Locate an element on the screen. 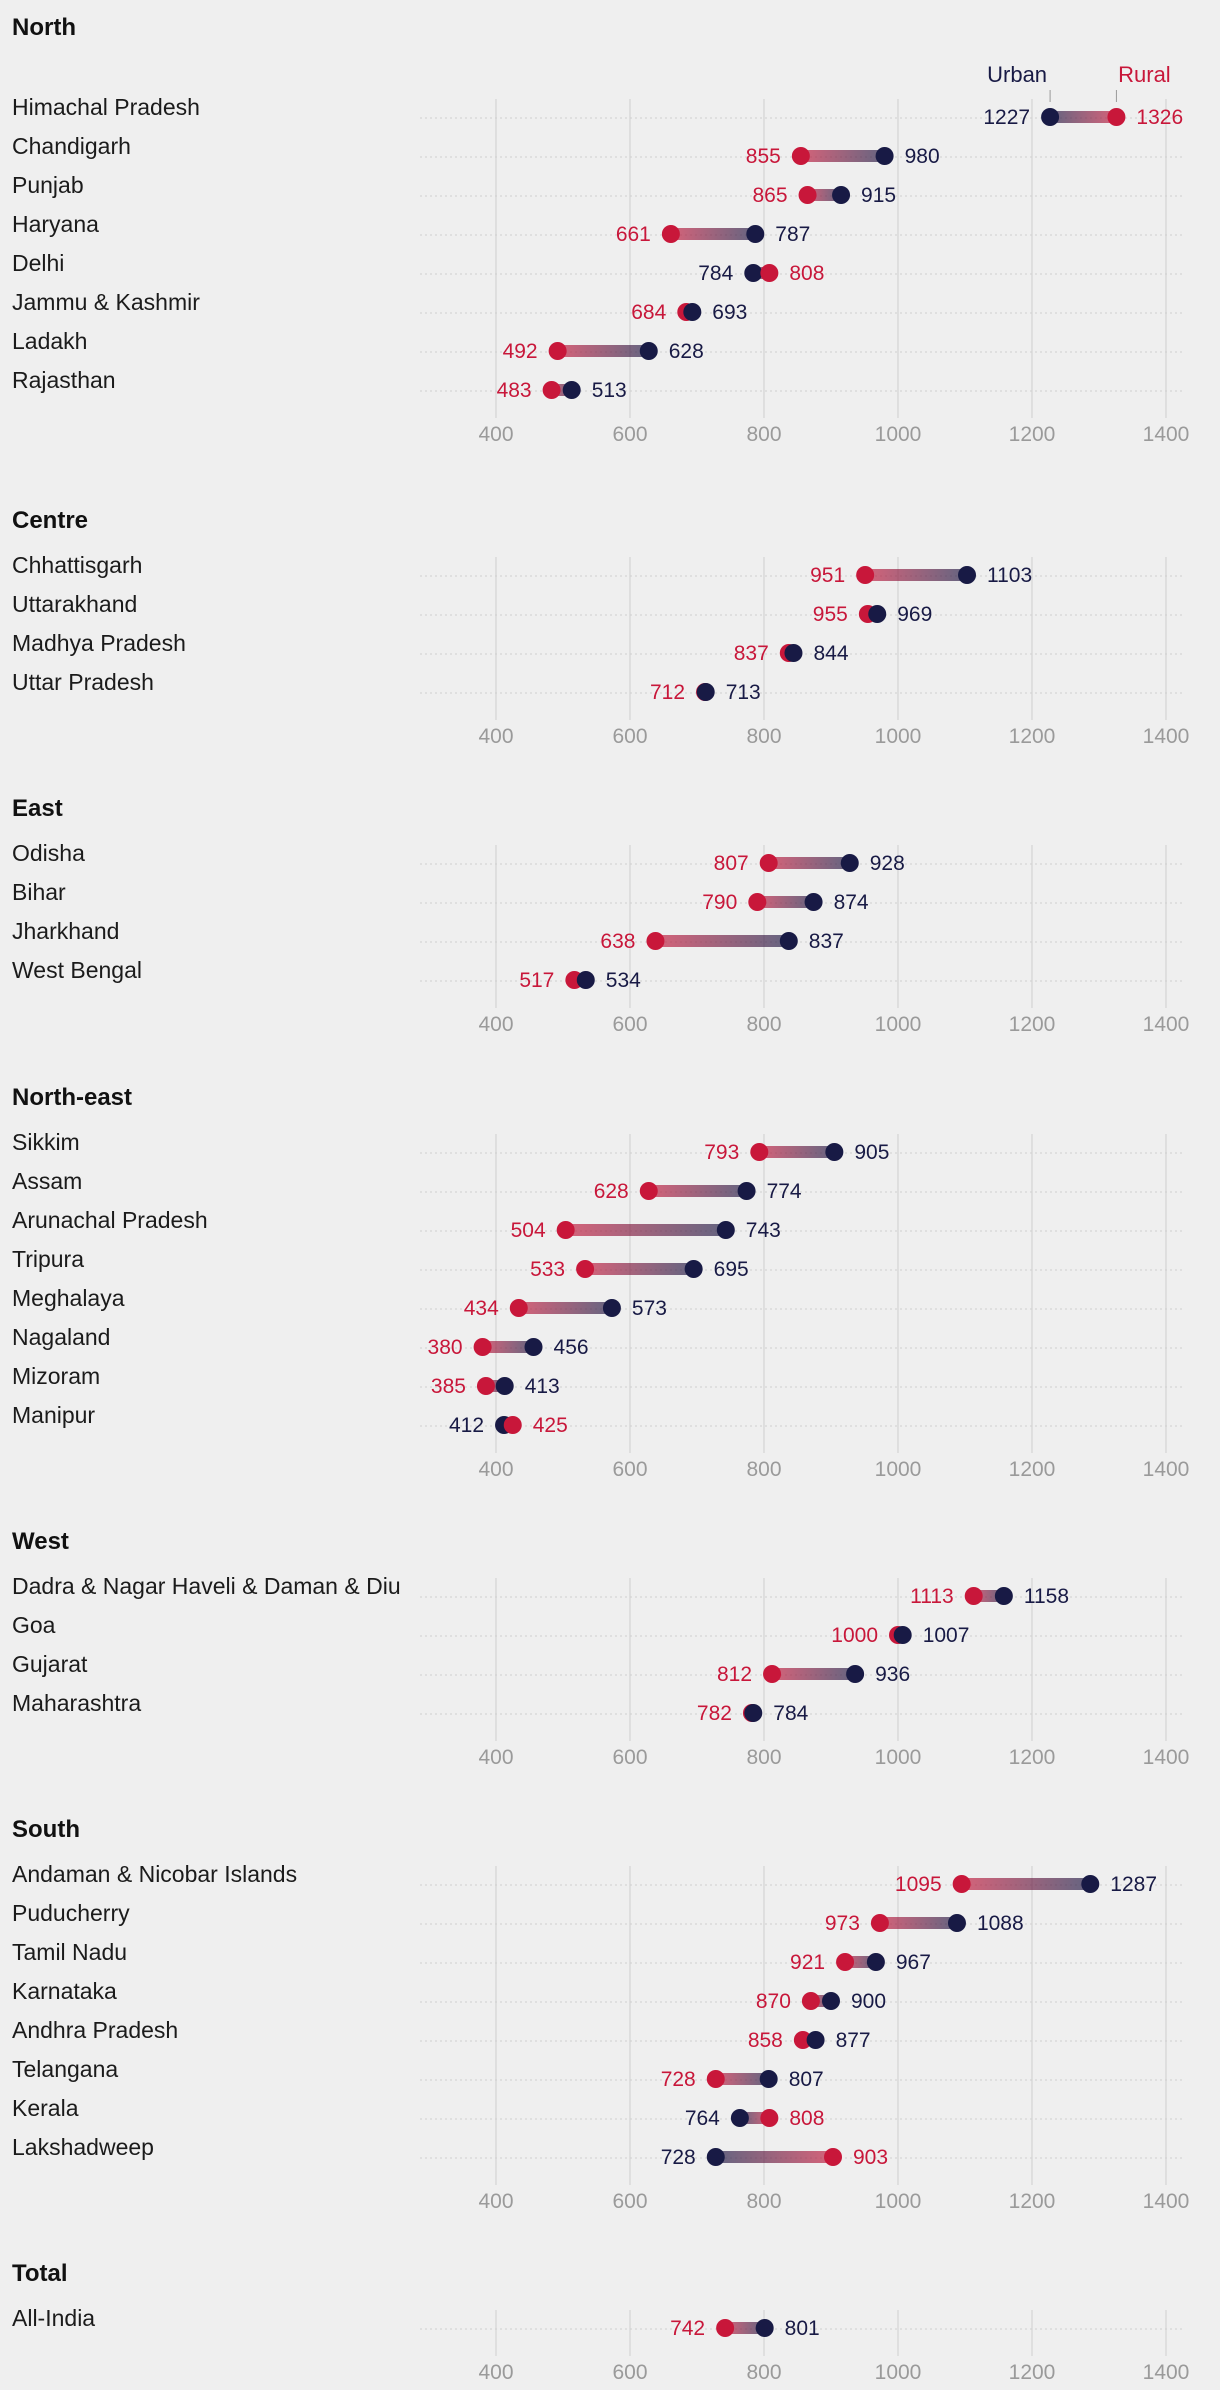 This screenshot has width=1220, height=2390. state-label: Dadra & Nagar Haveli & Daman & Diu is located at coordinates (206, 1586).